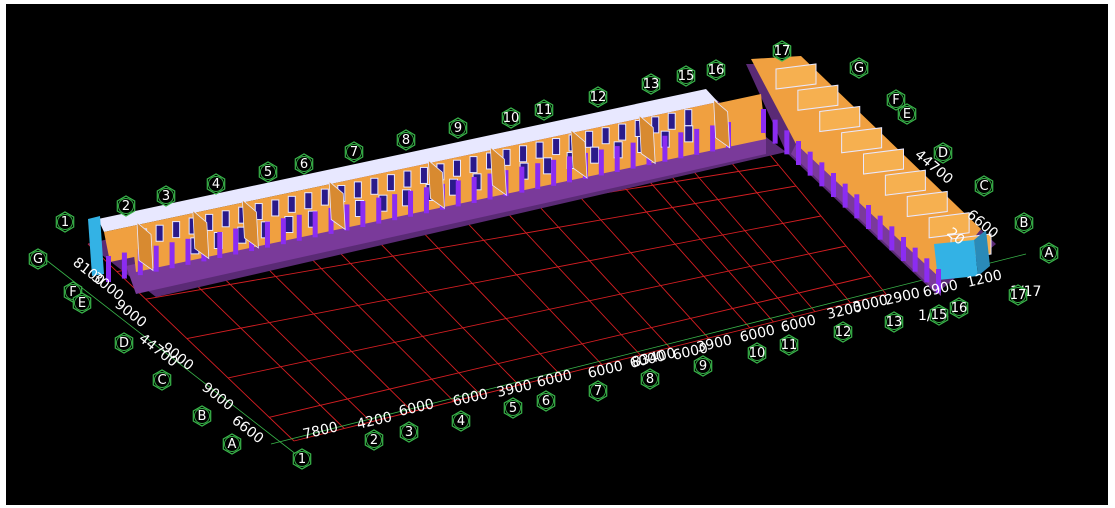 The height and width of the screenshot is (508, 1115). What do you see at coordinates (65, 222) in the screenshot?
I see `axis-bubble-back-1: 1` at bounding box center [65, 222].